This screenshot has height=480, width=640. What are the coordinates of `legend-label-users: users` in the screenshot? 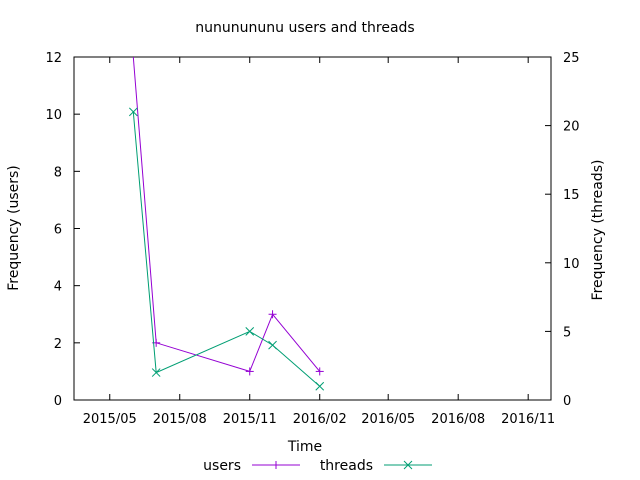 It's located at (222, 466).